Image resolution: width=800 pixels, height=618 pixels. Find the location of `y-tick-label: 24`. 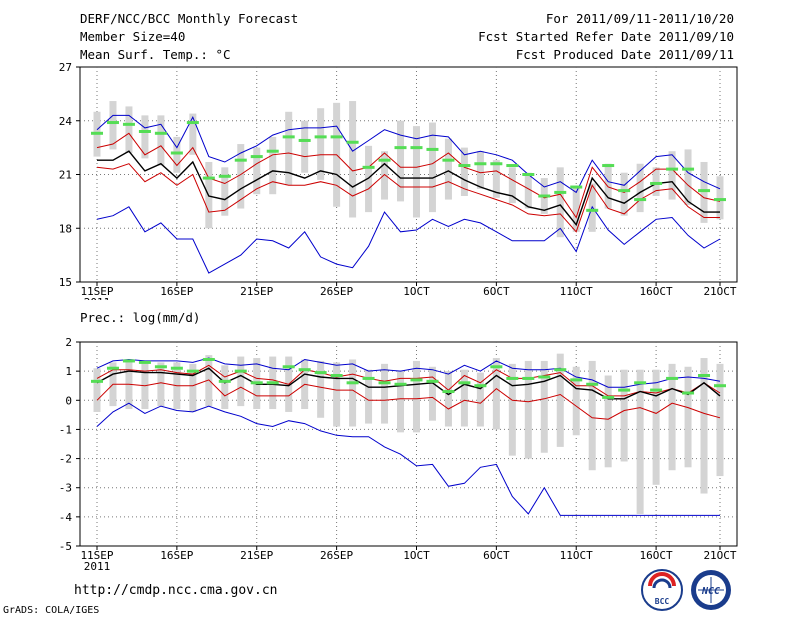

y-tick-label: 24 is located at coordinates (66, 121).